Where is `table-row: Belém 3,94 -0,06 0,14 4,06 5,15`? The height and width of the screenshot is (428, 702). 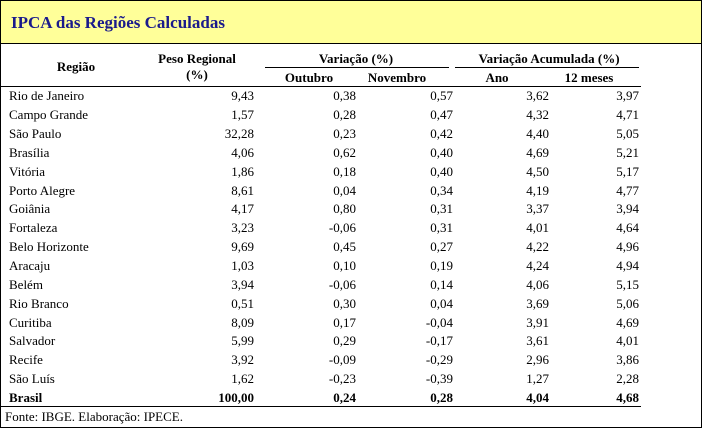 table-row: Belém 3,94 -0,06 0,14 4,06 5,15 is located at coordinates (324, 284).